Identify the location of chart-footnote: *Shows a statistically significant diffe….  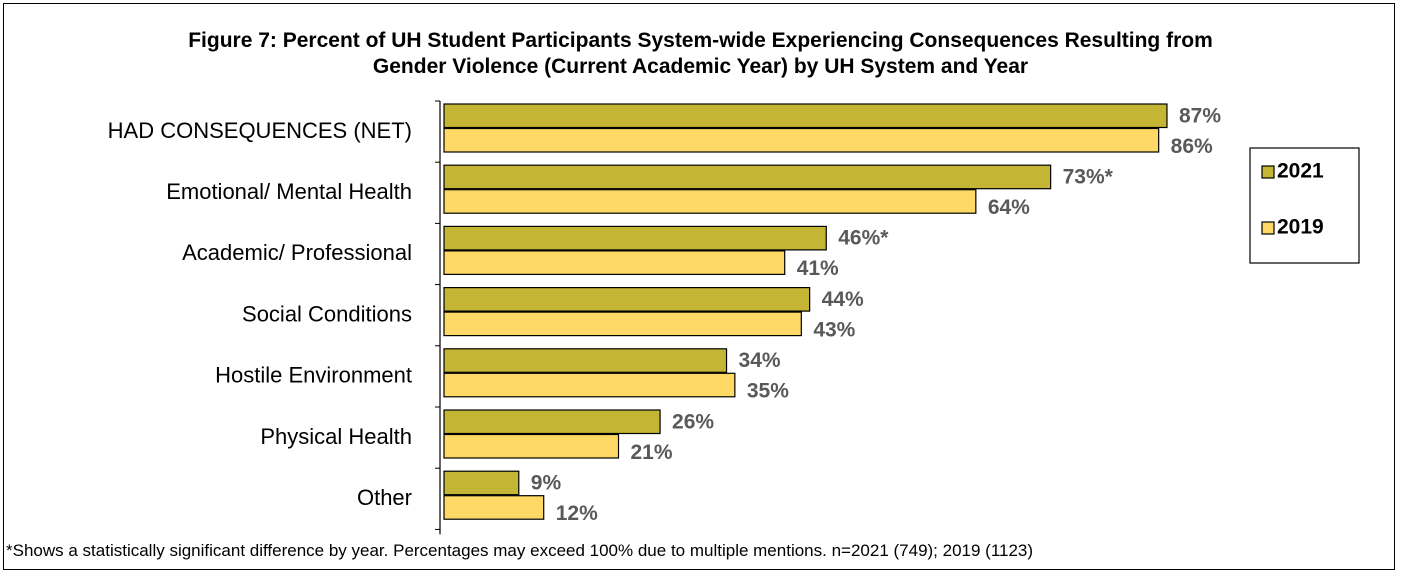
(520, 550).